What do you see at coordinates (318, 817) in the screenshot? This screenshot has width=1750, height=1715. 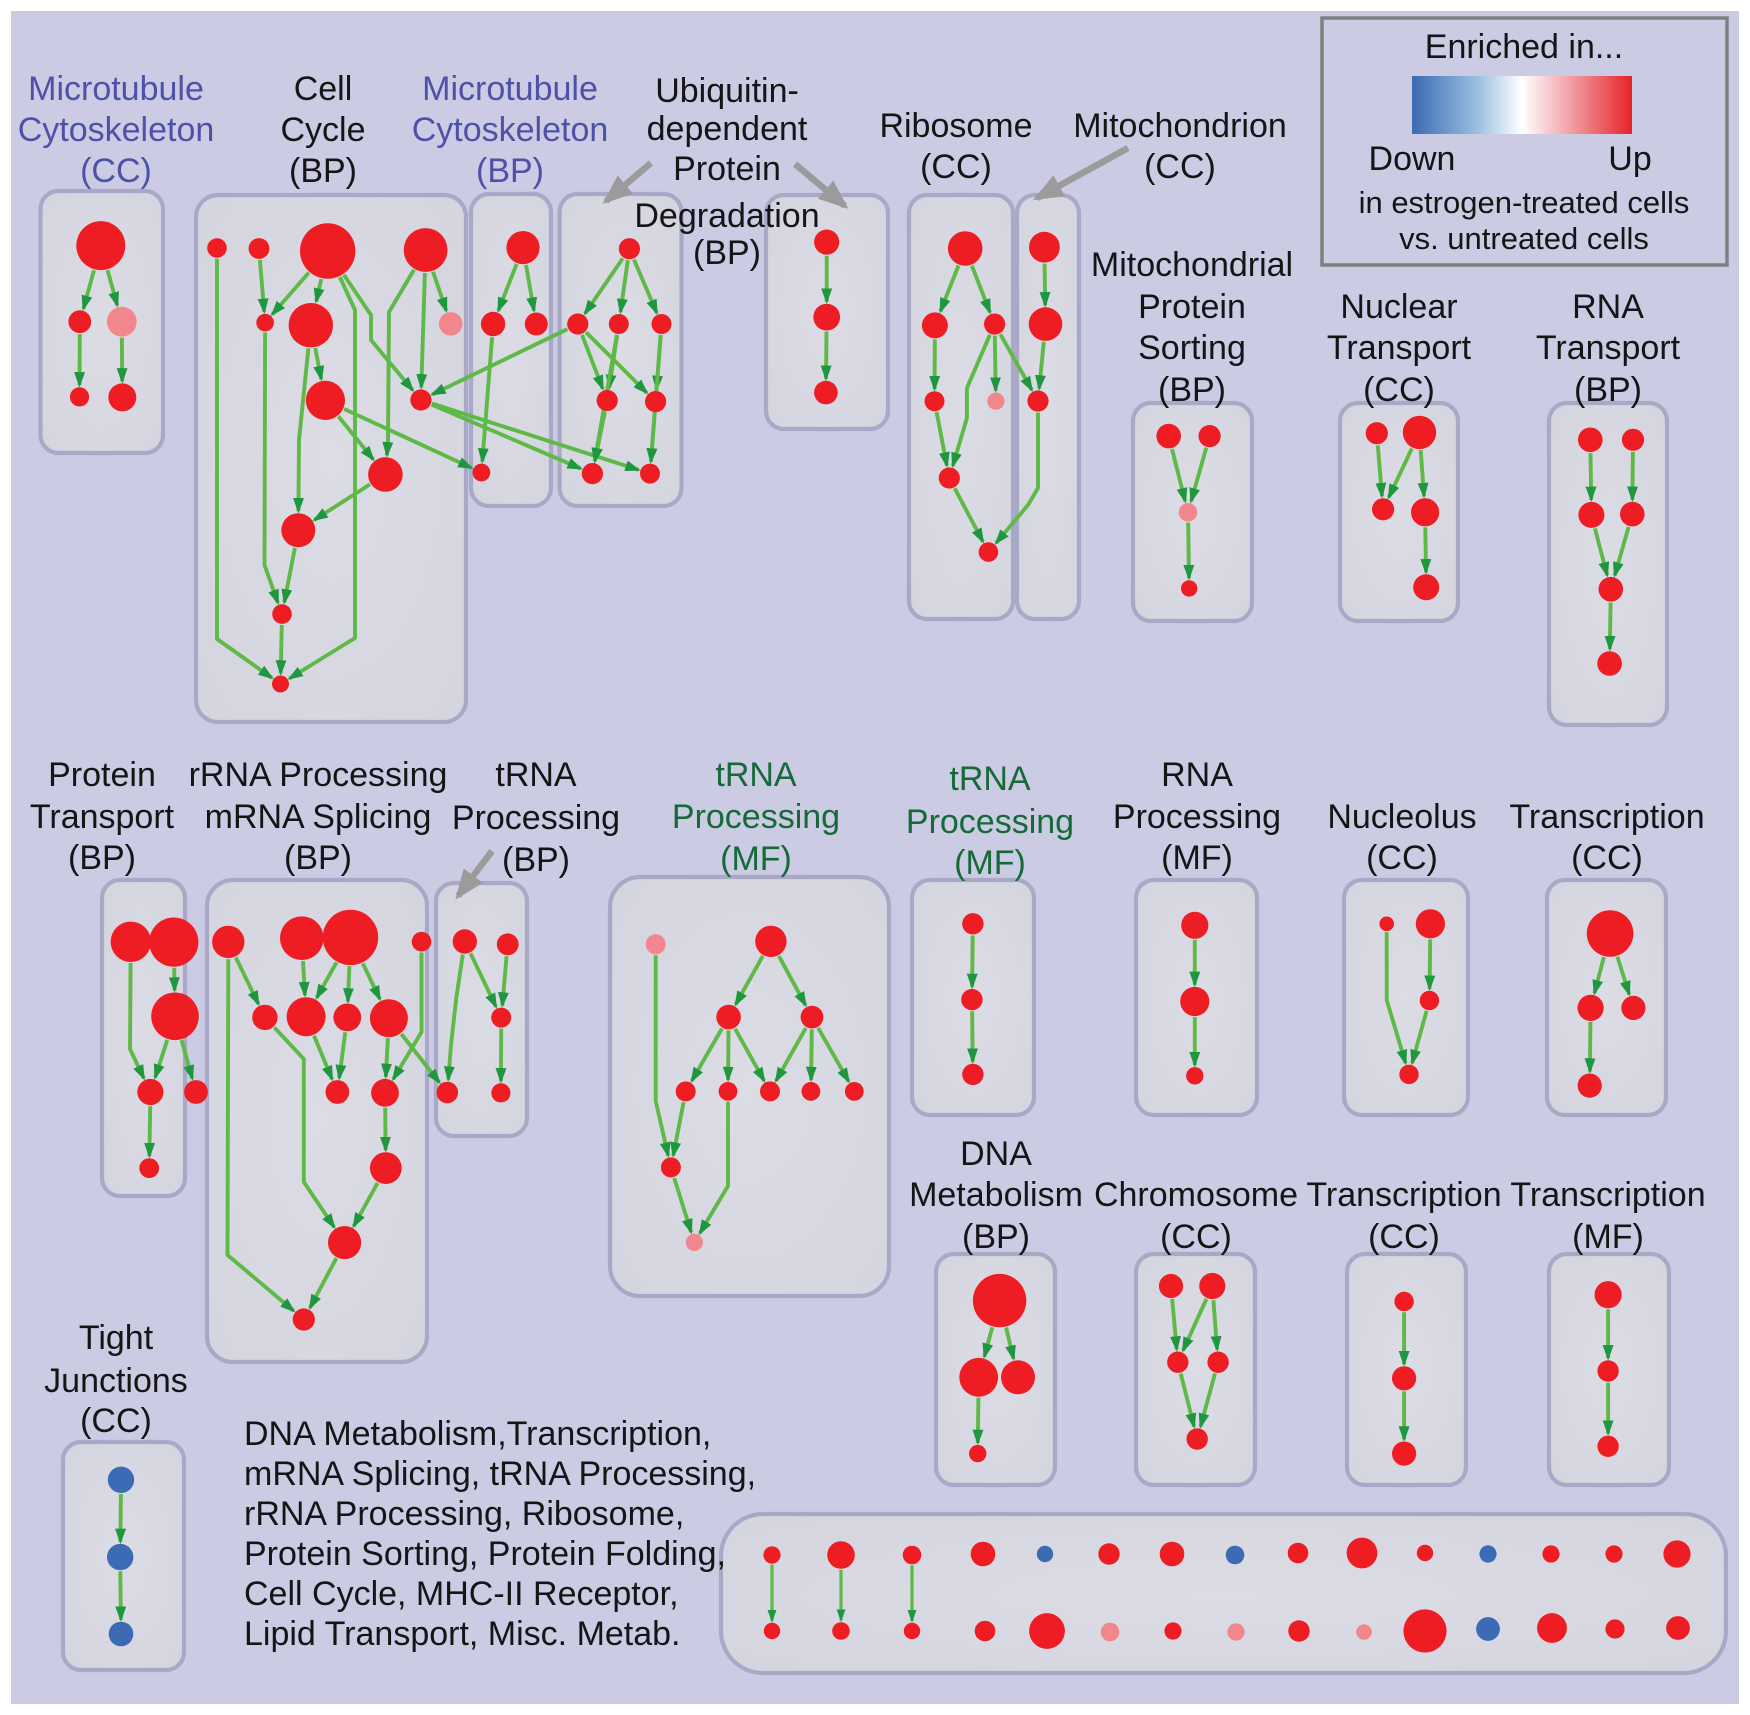 I see `svg-text: mRNA Splicing` at bounding box center [318, 817].